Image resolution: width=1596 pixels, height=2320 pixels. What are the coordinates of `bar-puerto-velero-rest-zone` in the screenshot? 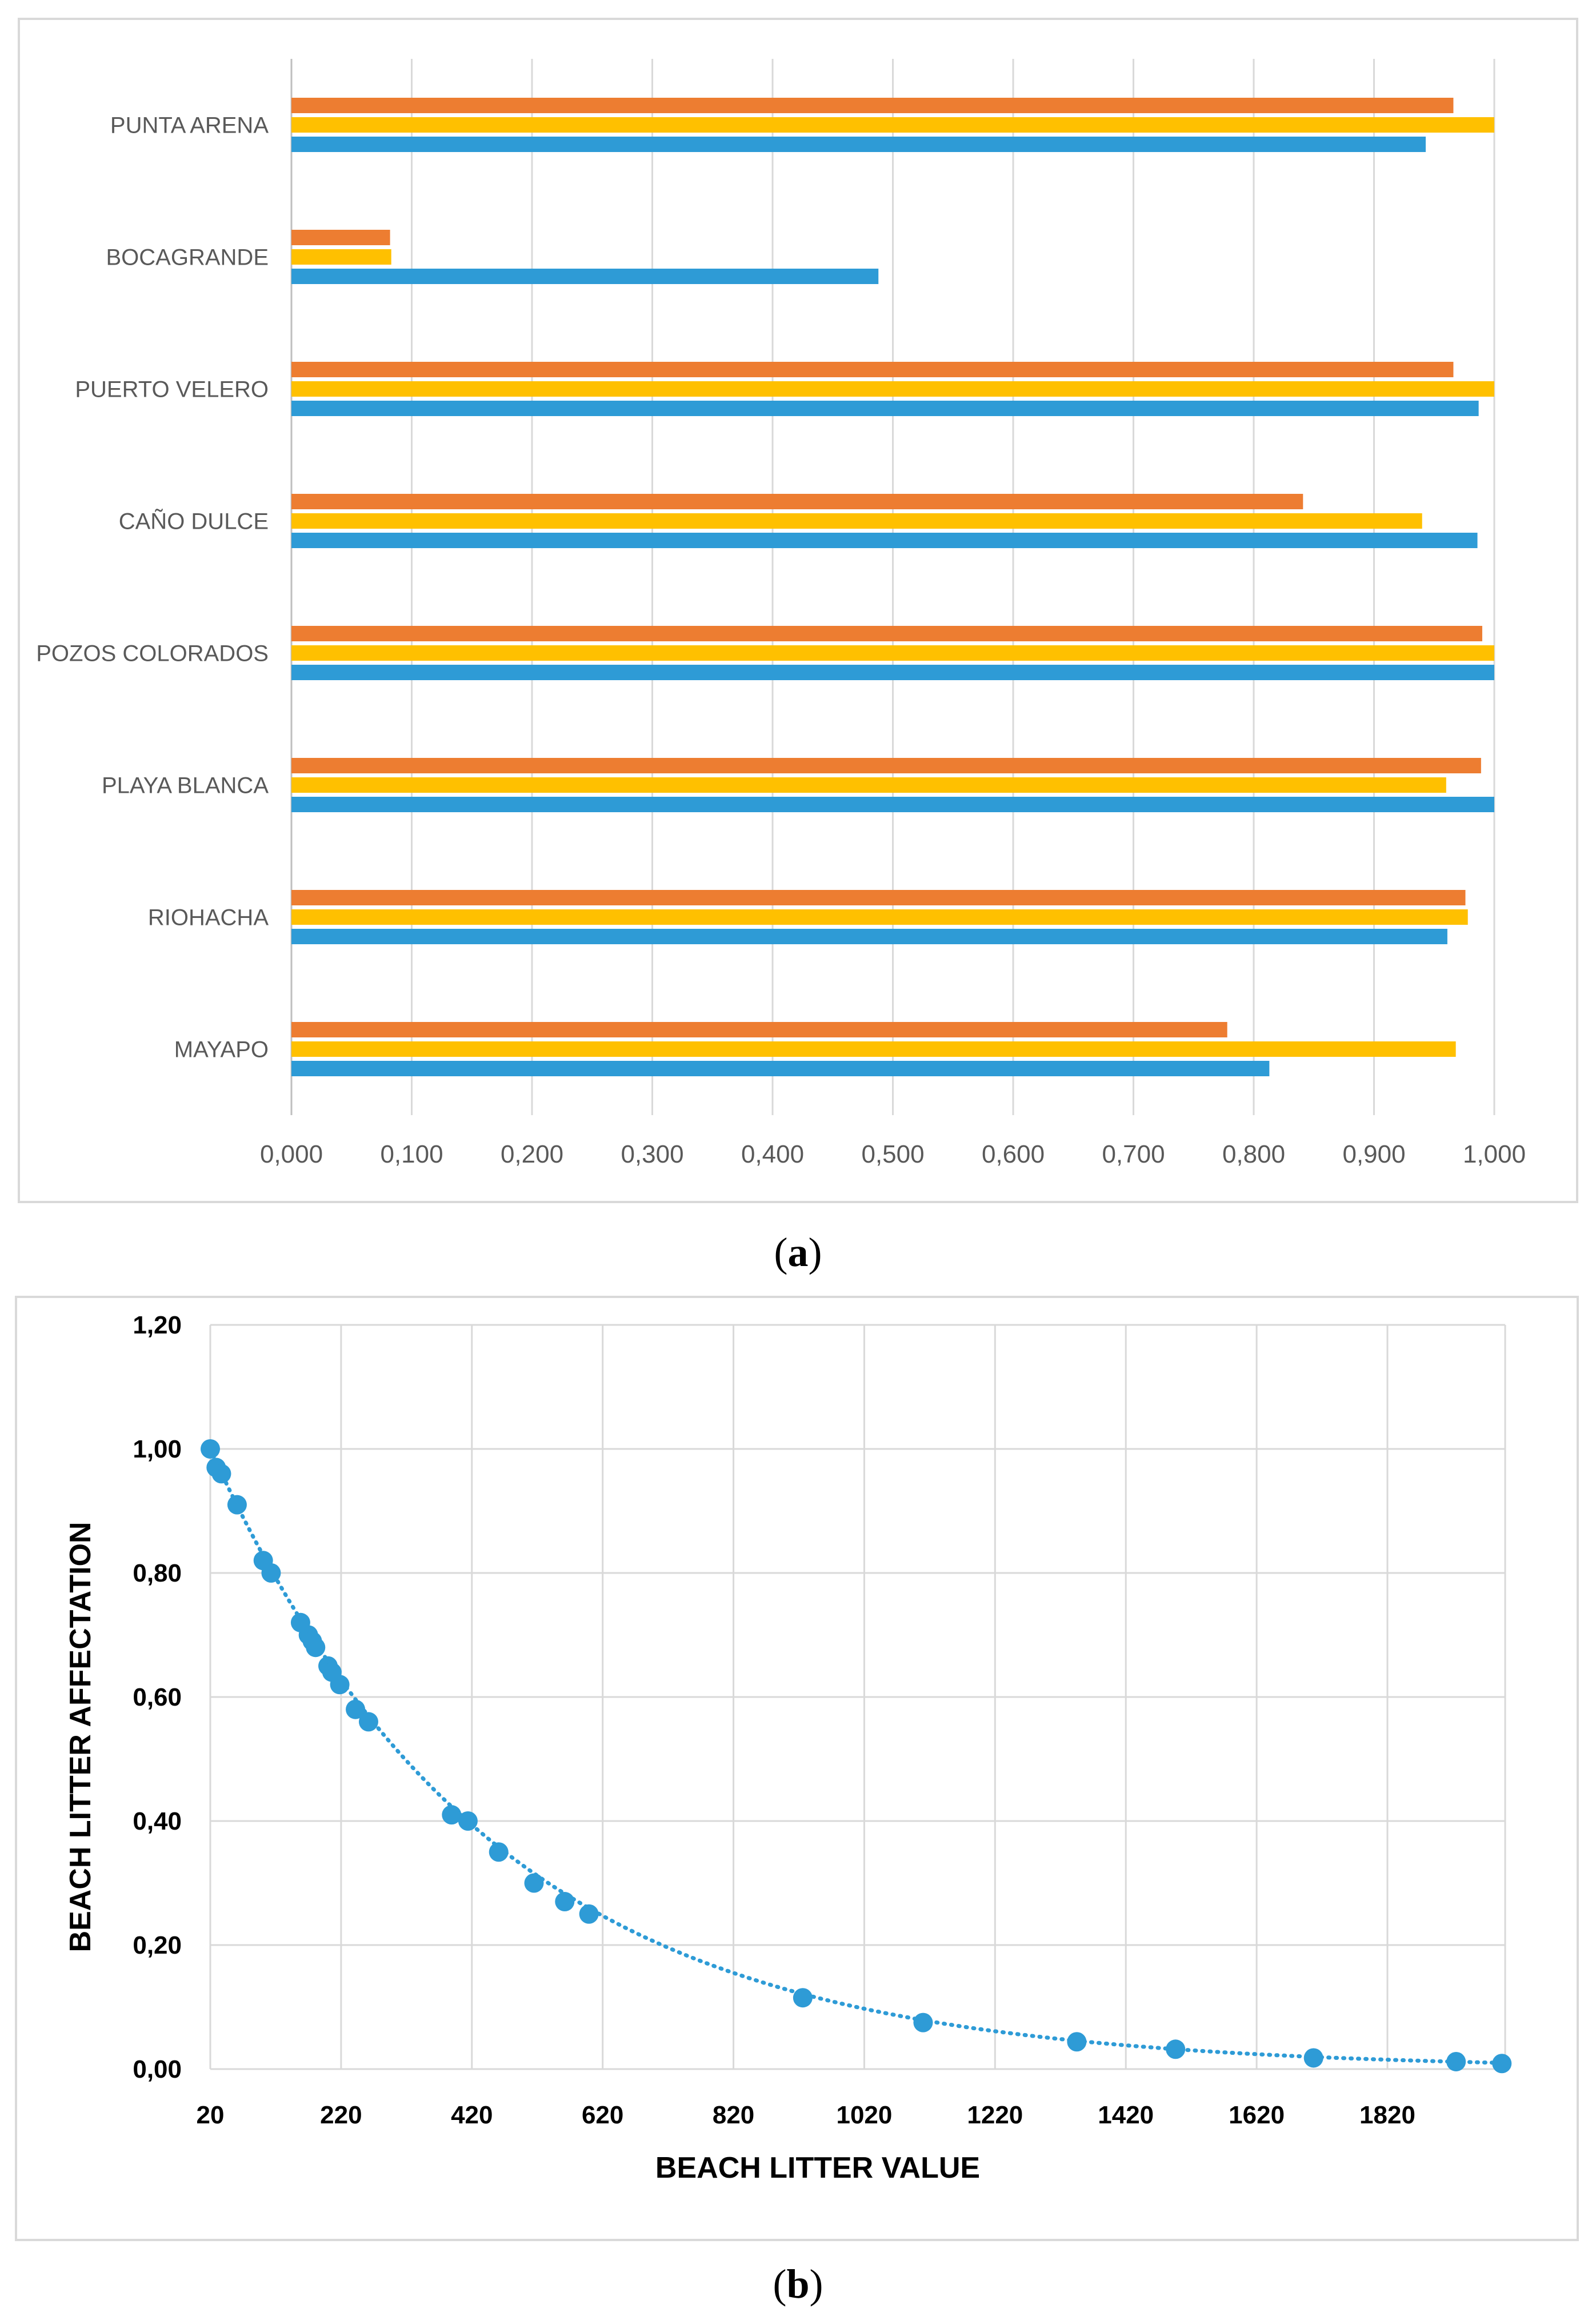 It's located at (892, 389).